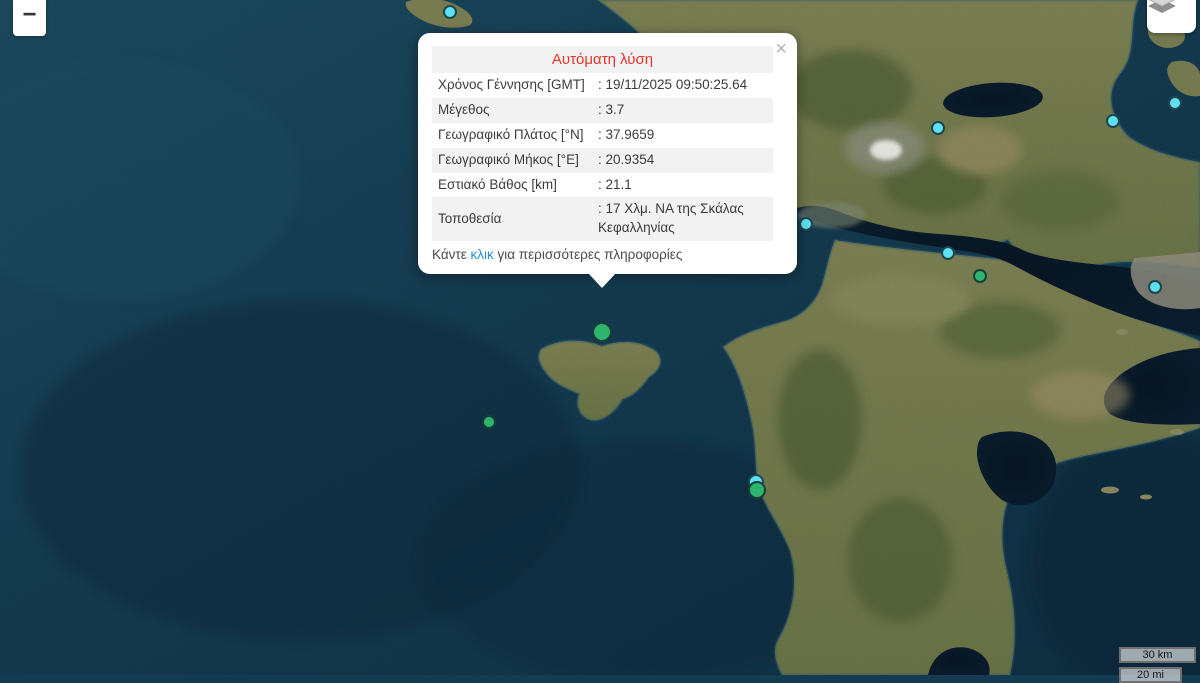 This screenshot has height=683, width=1200. Describe the element at coordinates (482, 255) in the screenshot. I see `more-info-link: κλικ` at that location.